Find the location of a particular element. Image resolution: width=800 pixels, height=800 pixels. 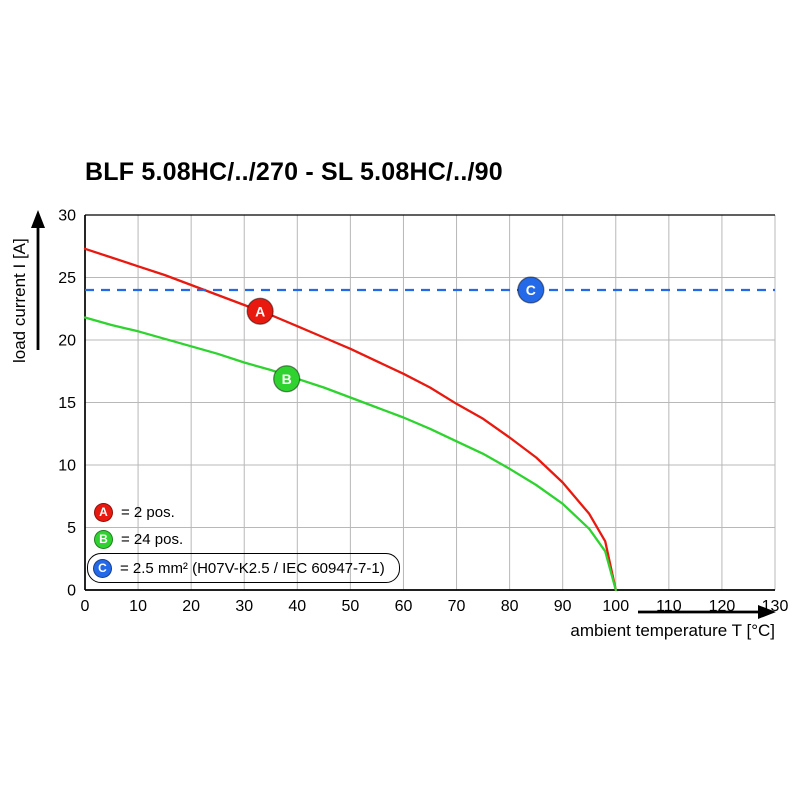

legend-label-A: = 2 pos. is located at coordinates (148, 512).